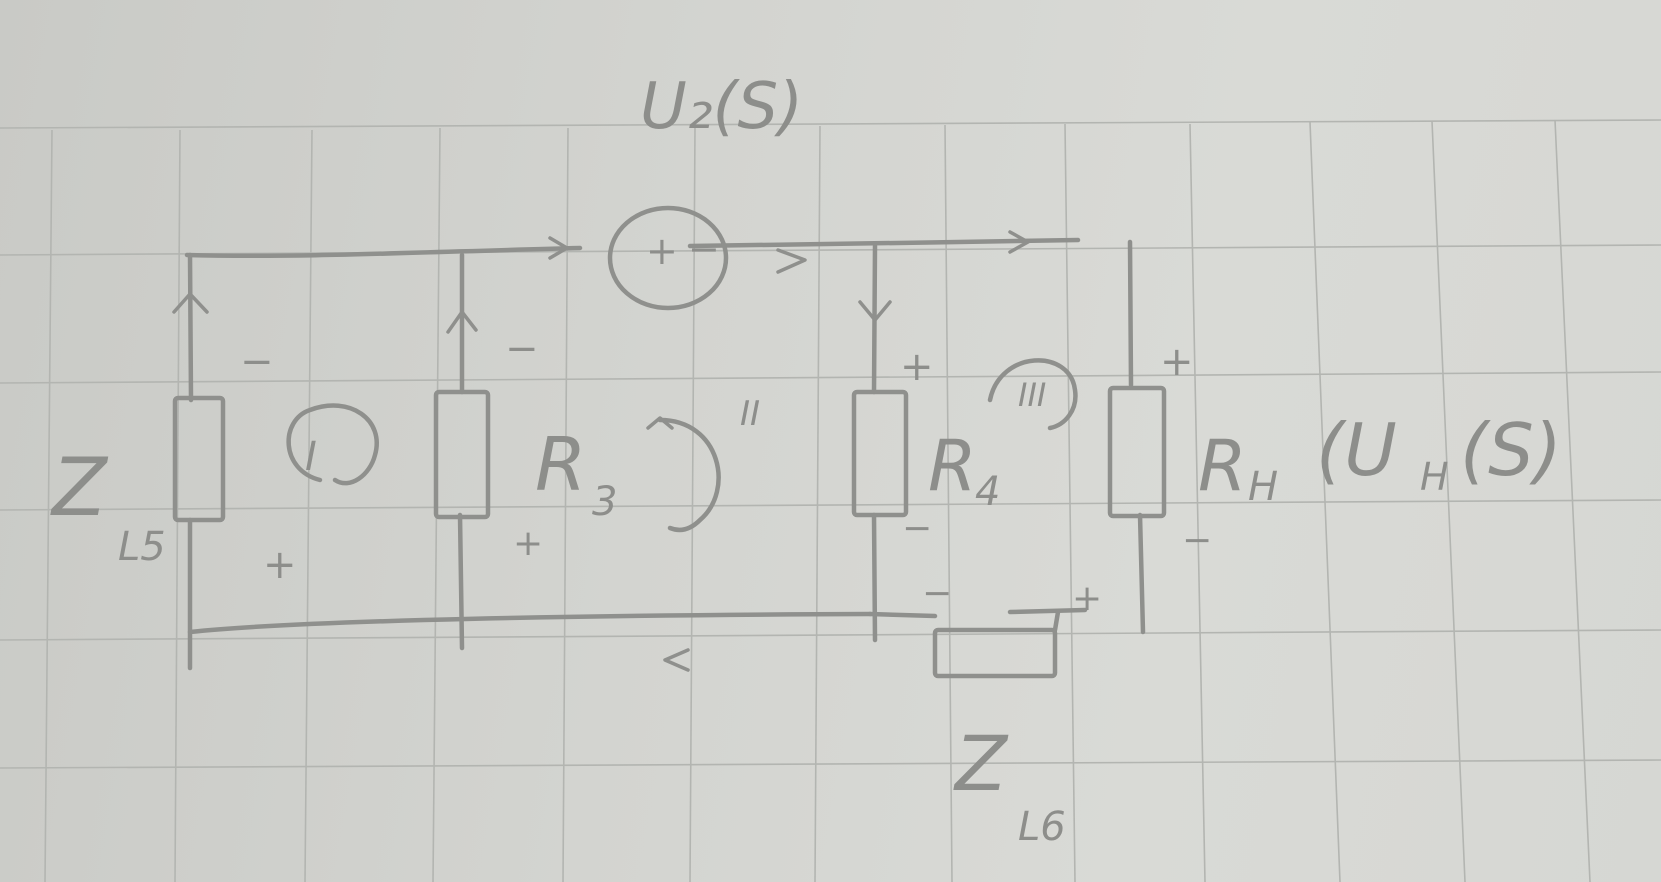 The height and width of the screenshot is (882, 1661). I want to click on z6-right-sign: +, so click(1087, 598).